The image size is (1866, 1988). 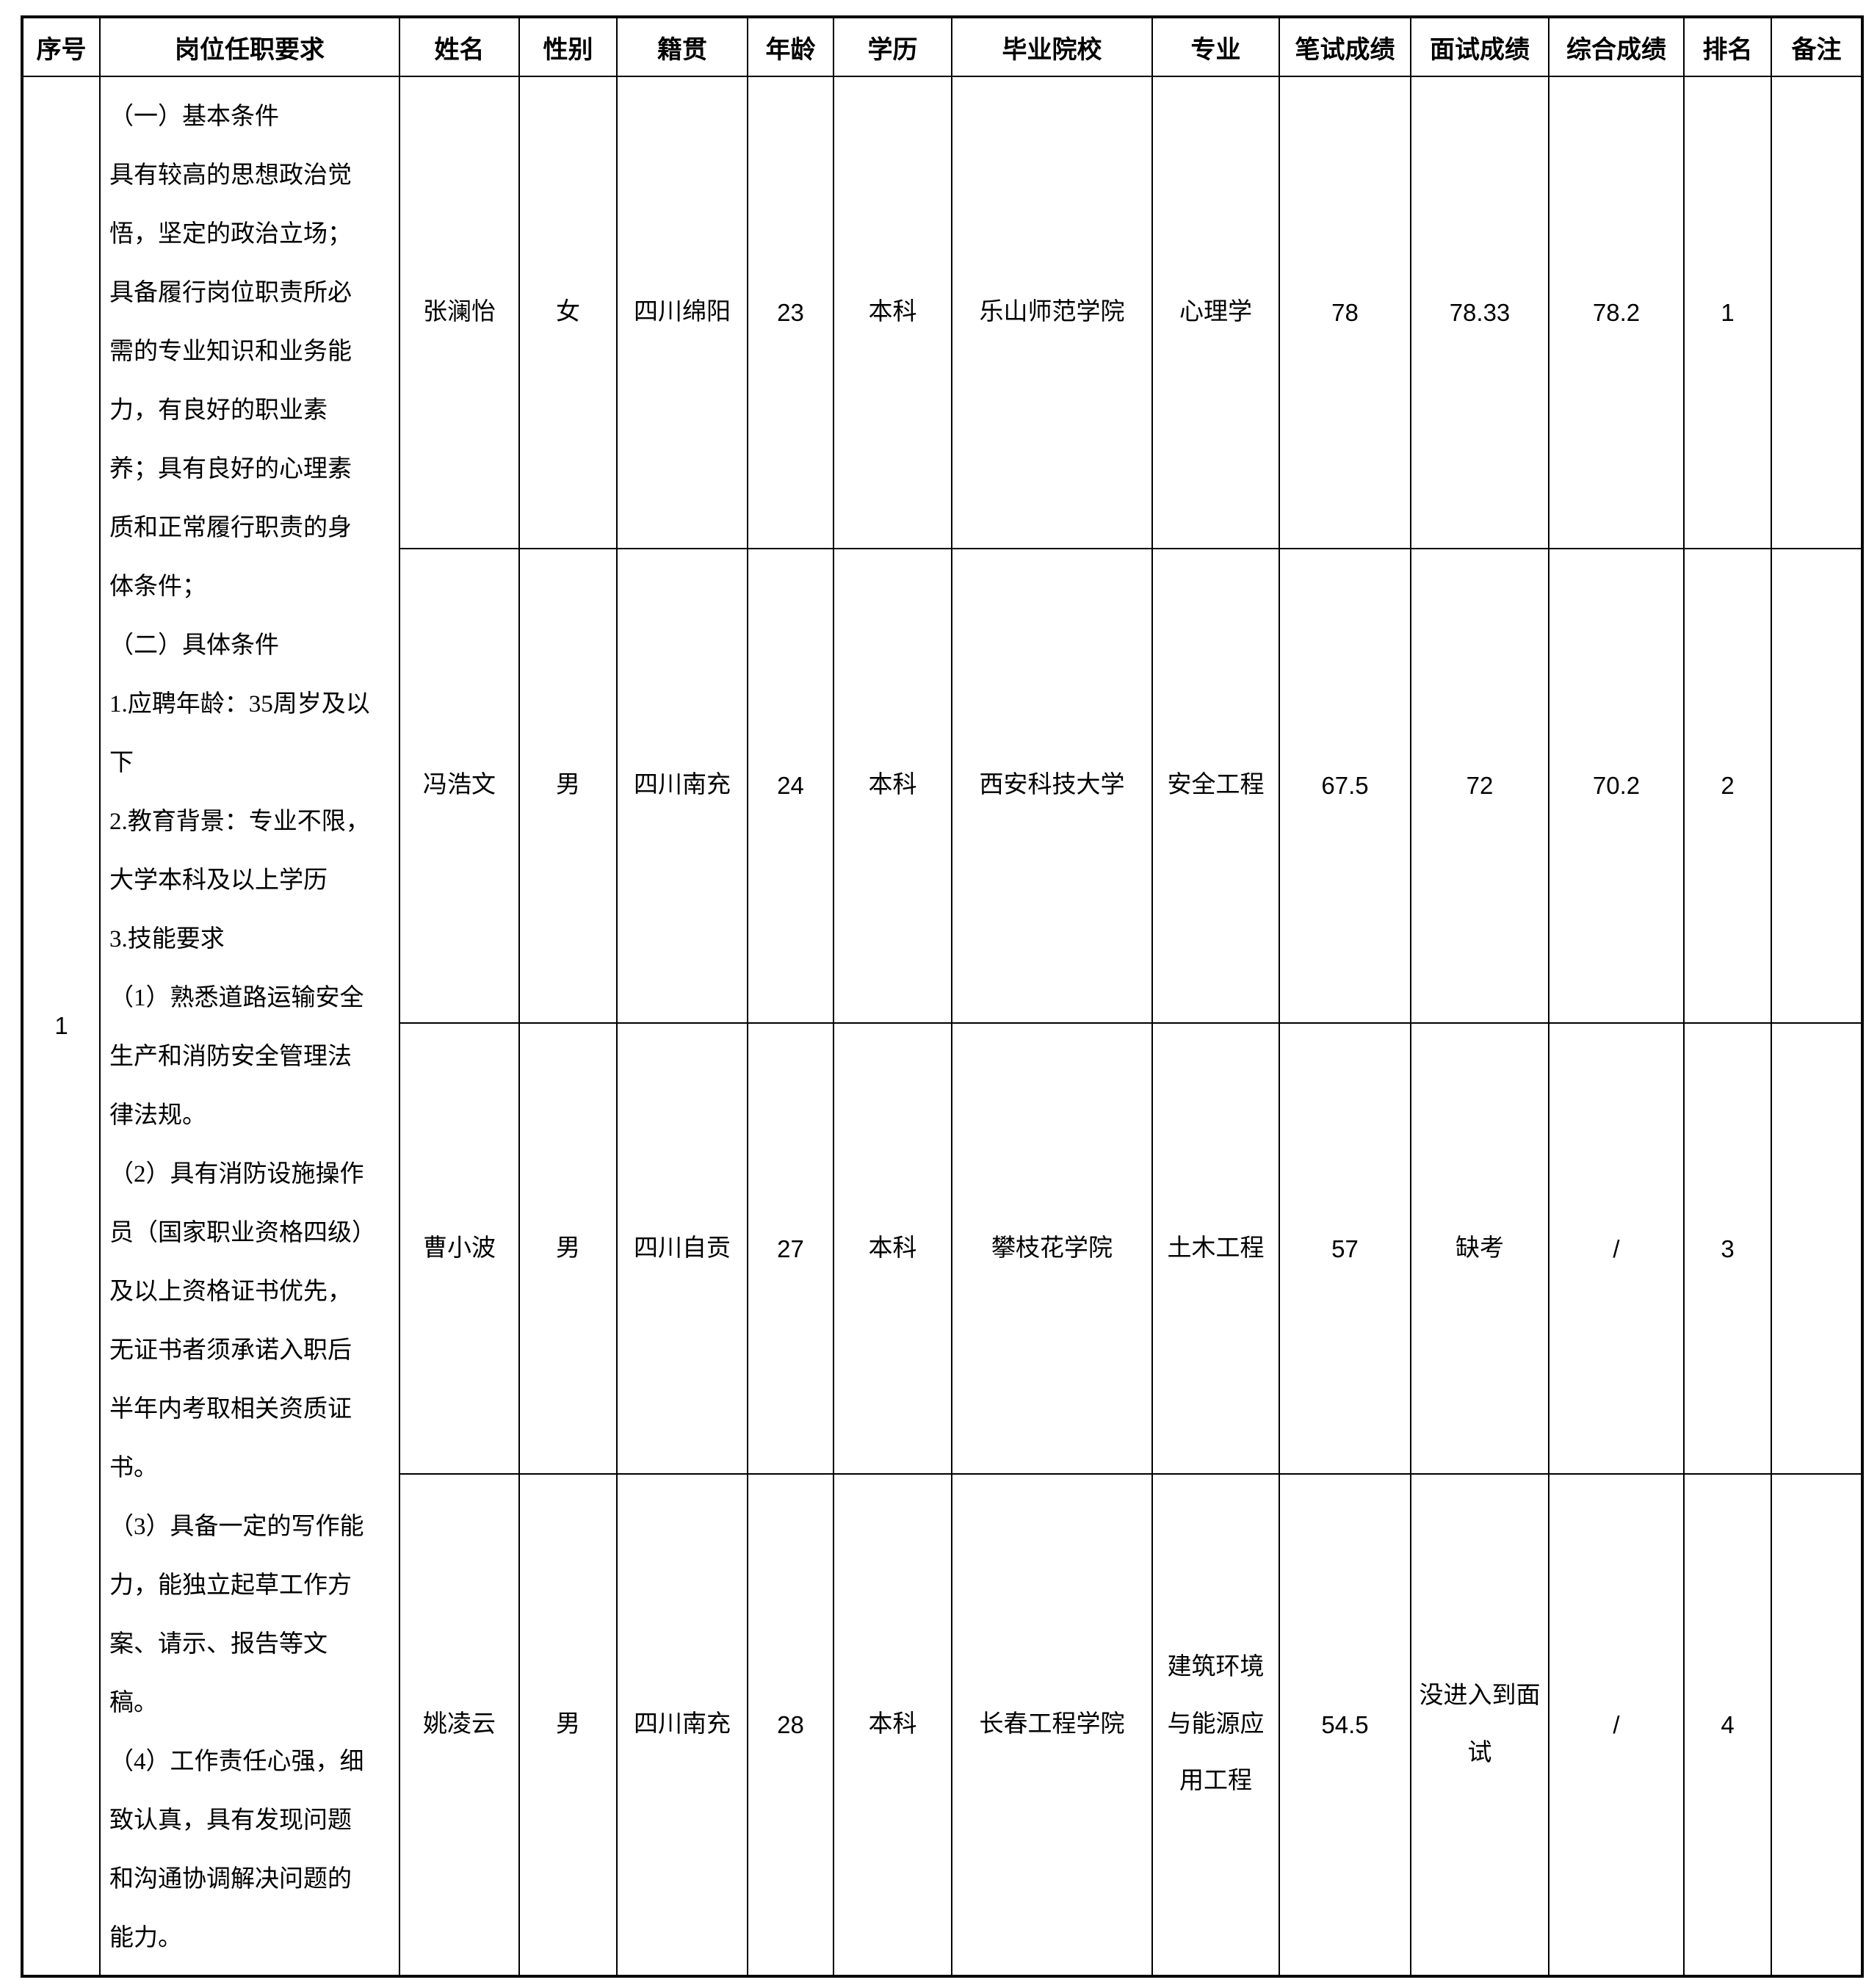 I want to click on rank-cell: 2, so click(x=1727, y=786).